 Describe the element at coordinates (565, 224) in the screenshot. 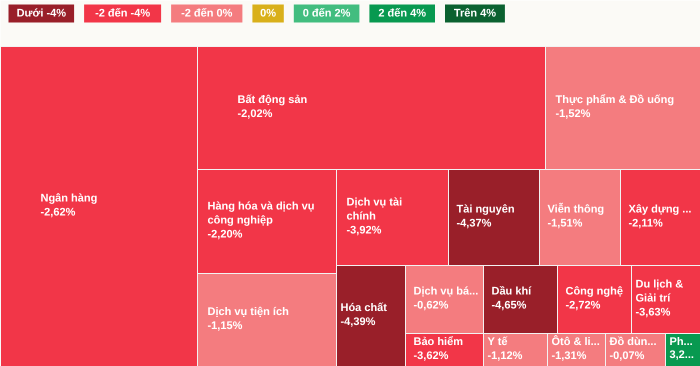

I see `data-label: -1,51%` at that location.